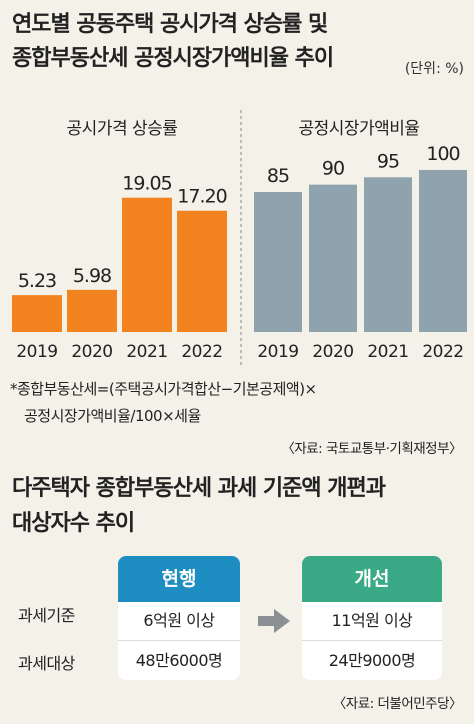 Image resolution: width=474 pixels, height=724 pixels. What do you see at coordinates (201, 352) in the screenshot?
I see `category-label-rise-2022: 2022` at bounding box center [201, 352].